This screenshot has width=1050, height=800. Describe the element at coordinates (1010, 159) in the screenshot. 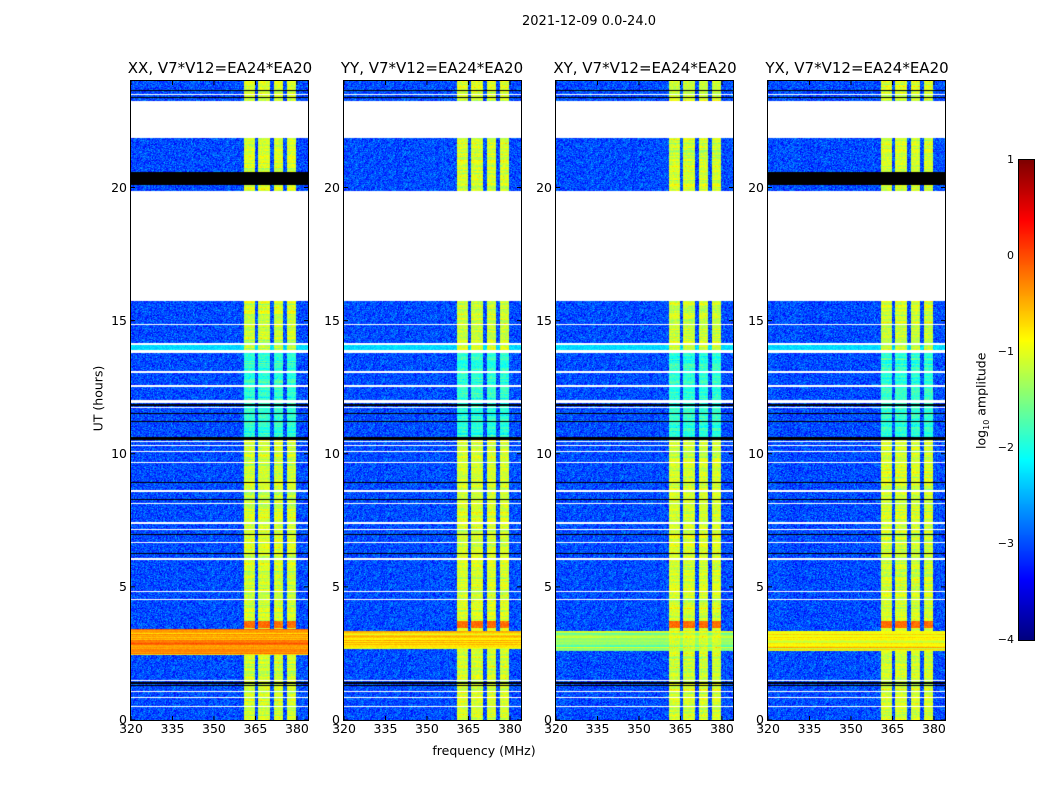

I see `colorbar-tick-label: 1` at that location.